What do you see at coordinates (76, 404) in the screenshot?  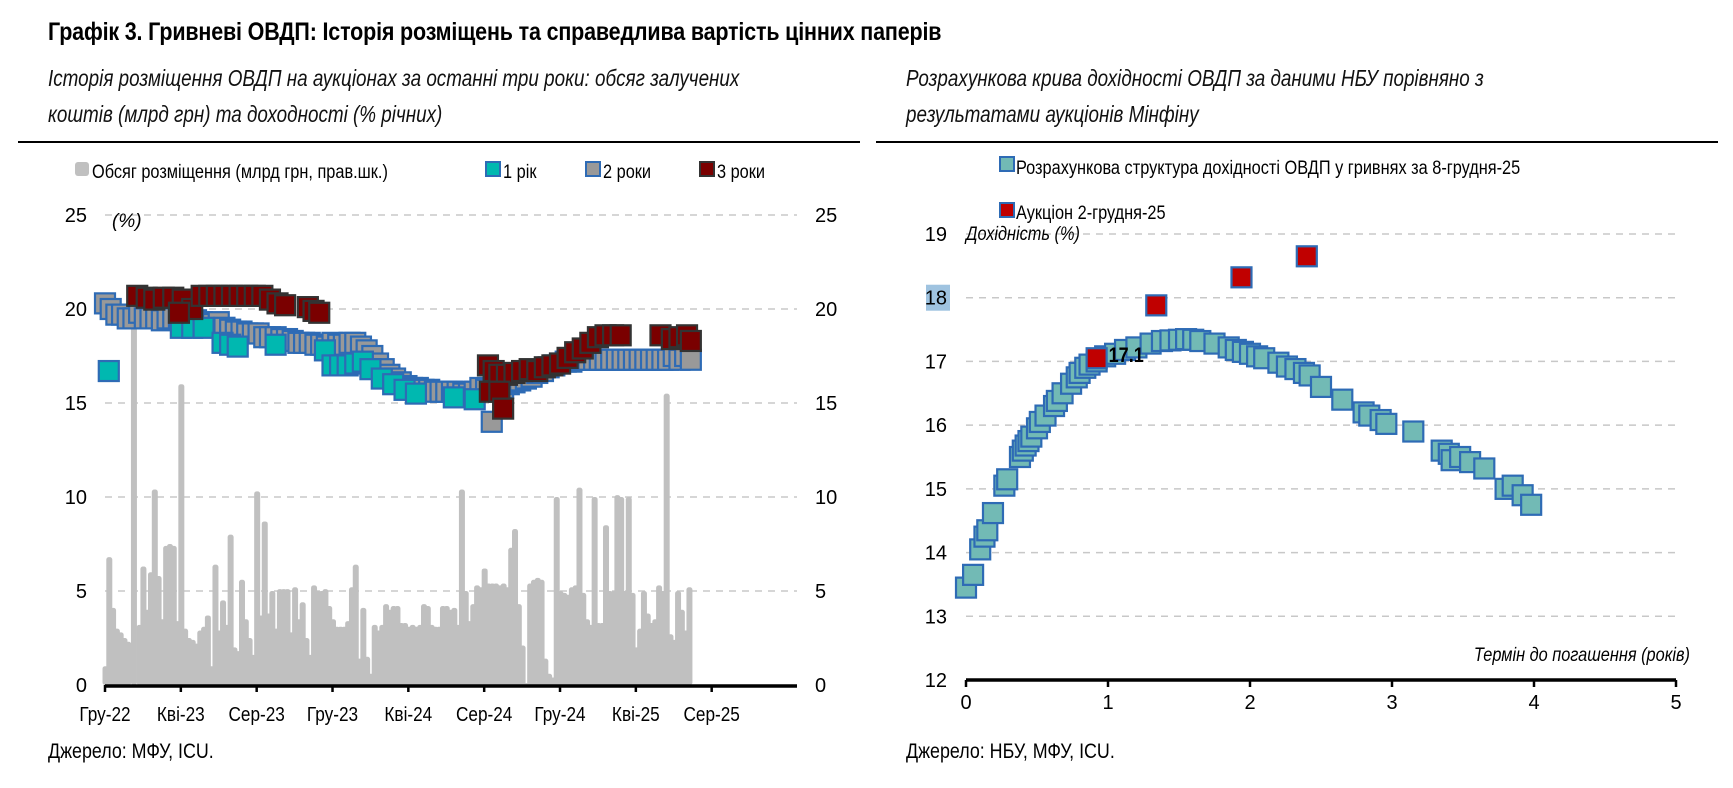 I see `y-tick-label-left: 15` at bounding box center [76, 404].